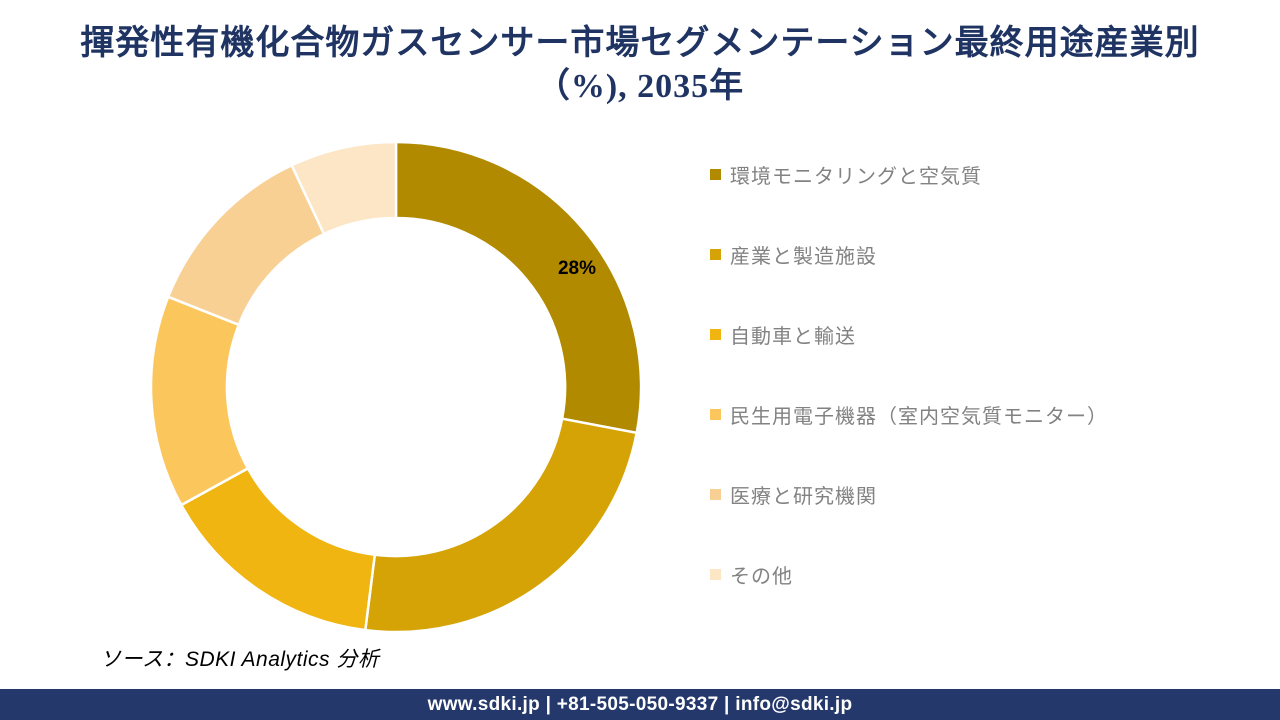 The width and height of the screenshot is (1280, 720). Describe the element at coordinates (803, 496) in the screenshot. I see `legend-label: 医療と研究機関` at that location.